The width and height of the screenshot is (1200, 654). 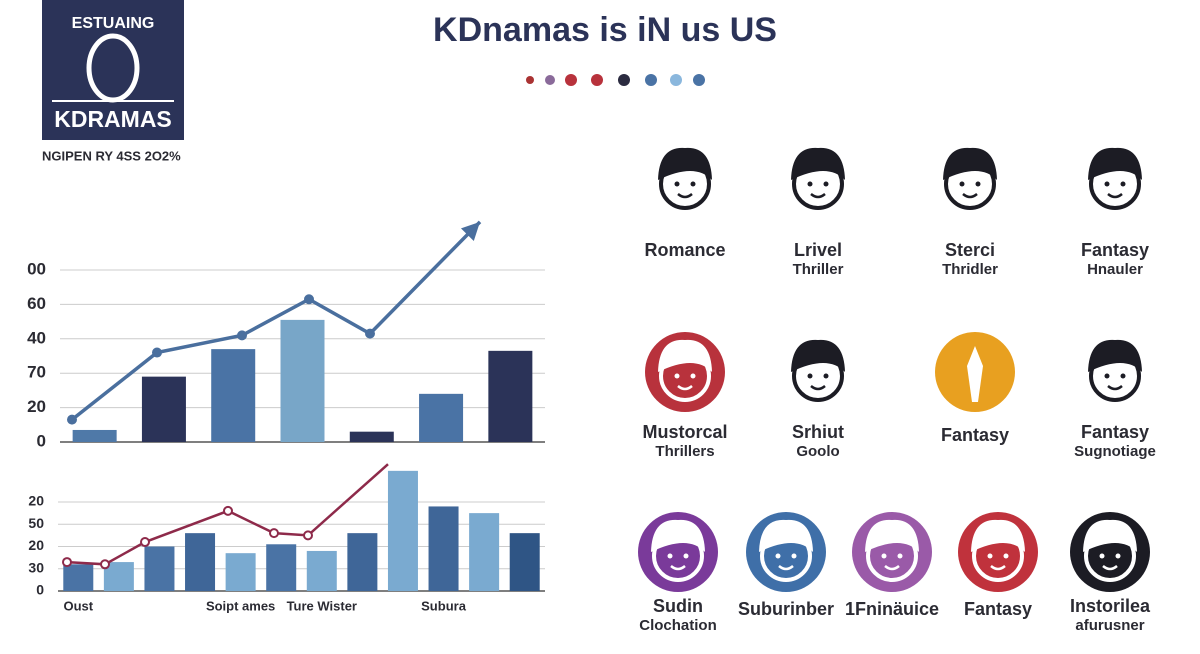 I want to click on y-tick-label: 0, so click(x=41, y=440).